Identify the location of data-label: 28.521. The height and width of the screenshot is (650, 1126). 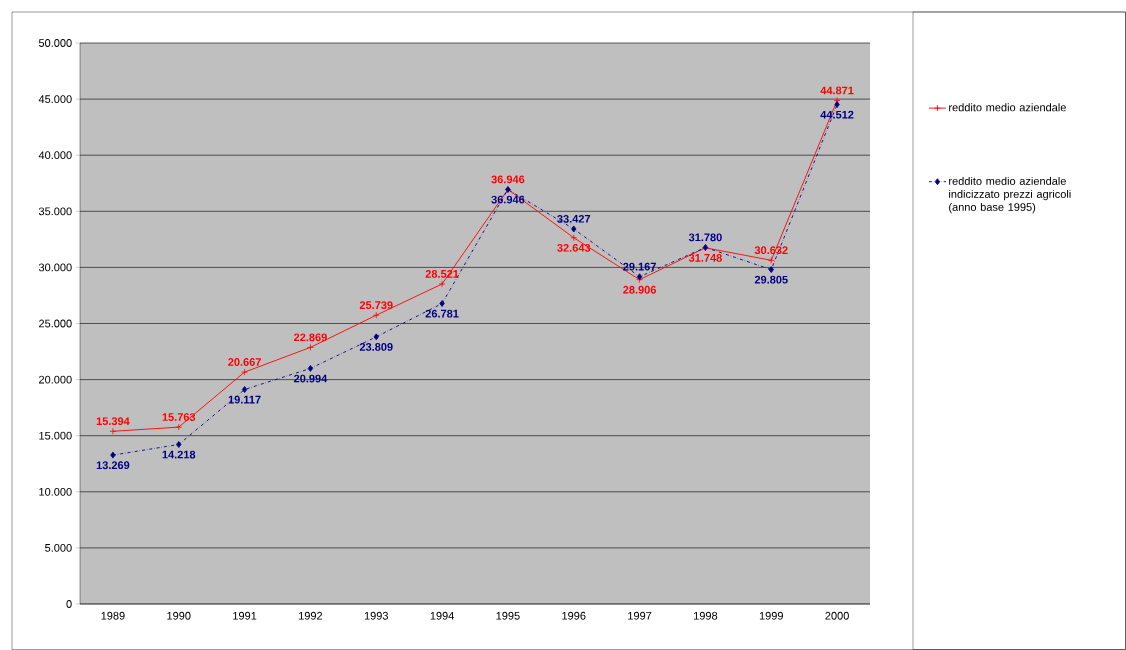
(442, 274).